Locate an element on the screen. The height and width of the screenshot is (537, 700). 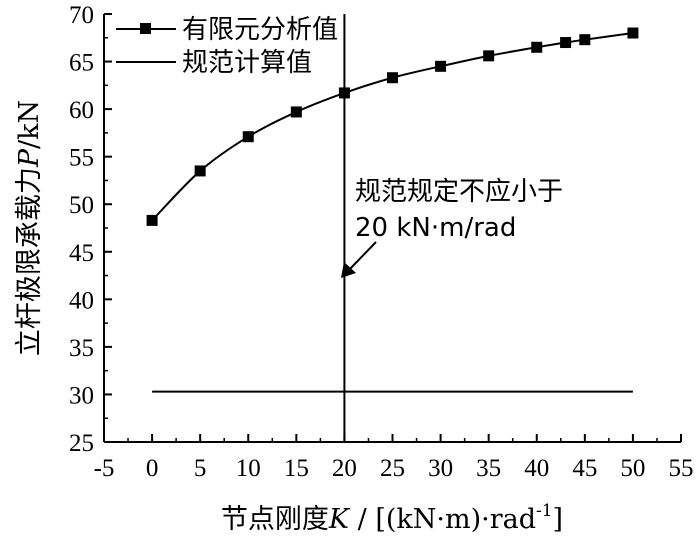
x-tick-label: 55 is located at coordinates (681, 468).